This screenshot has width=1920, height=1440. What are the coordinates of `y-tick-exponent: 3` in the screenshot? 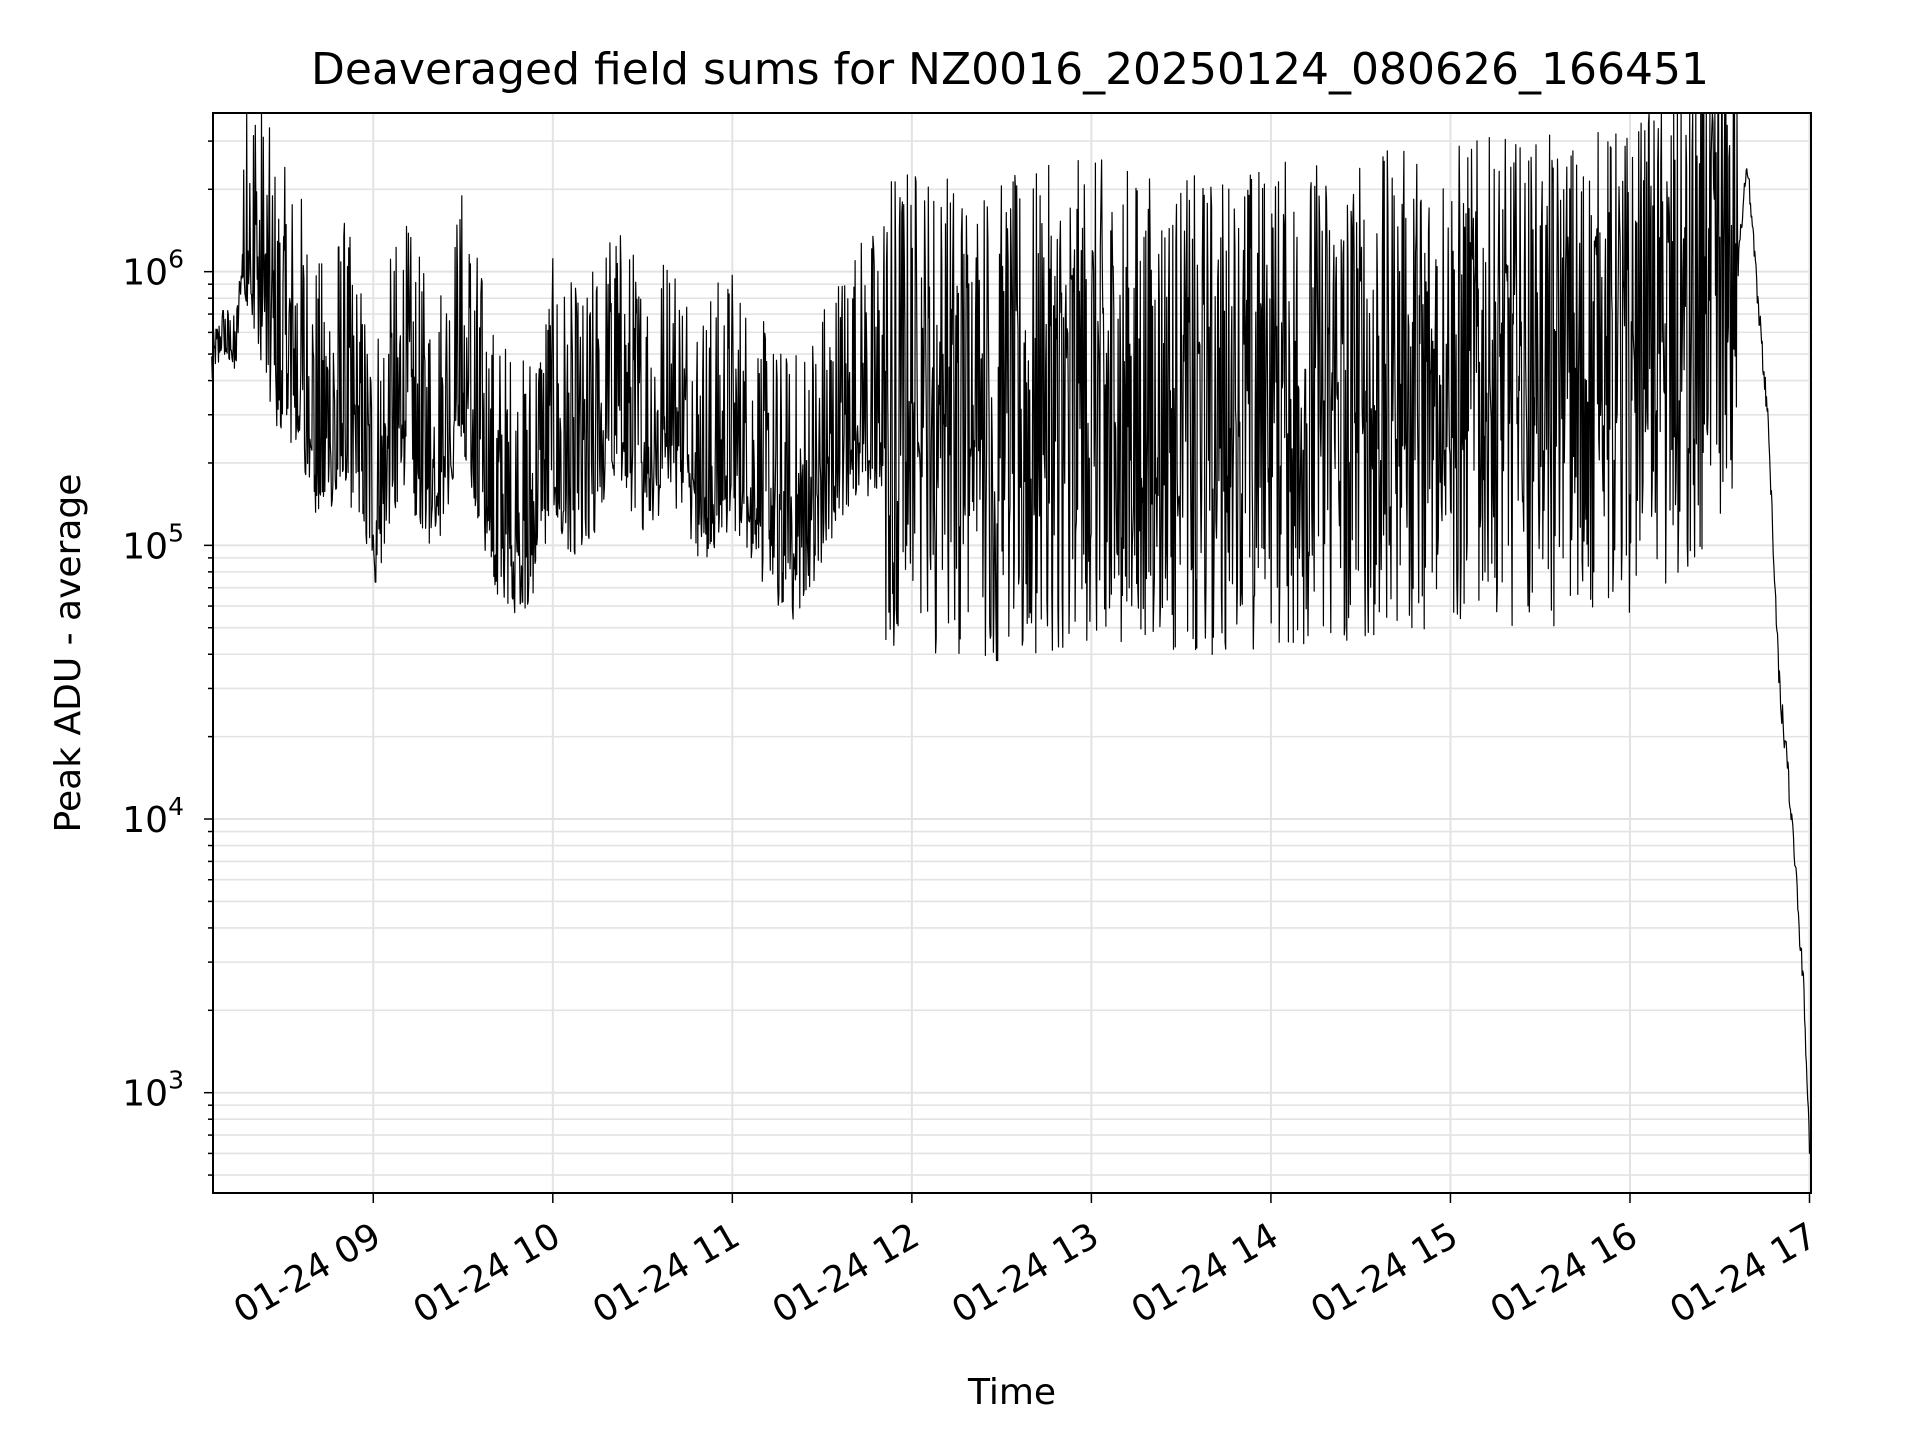 It's located at (176, 1080).